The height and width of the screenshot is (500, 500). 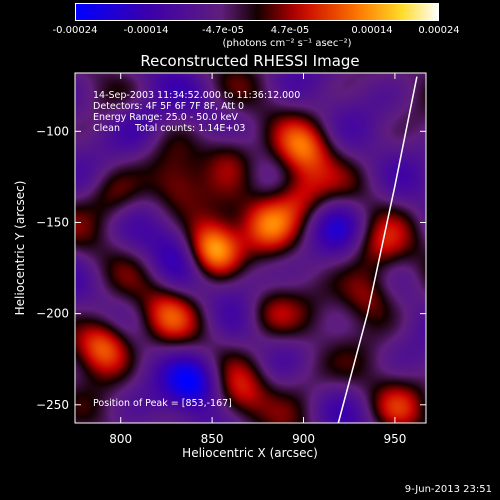 I want to click on timestamp-footer: 9-Jun-2013 23:51, so click(x=448, y=489).